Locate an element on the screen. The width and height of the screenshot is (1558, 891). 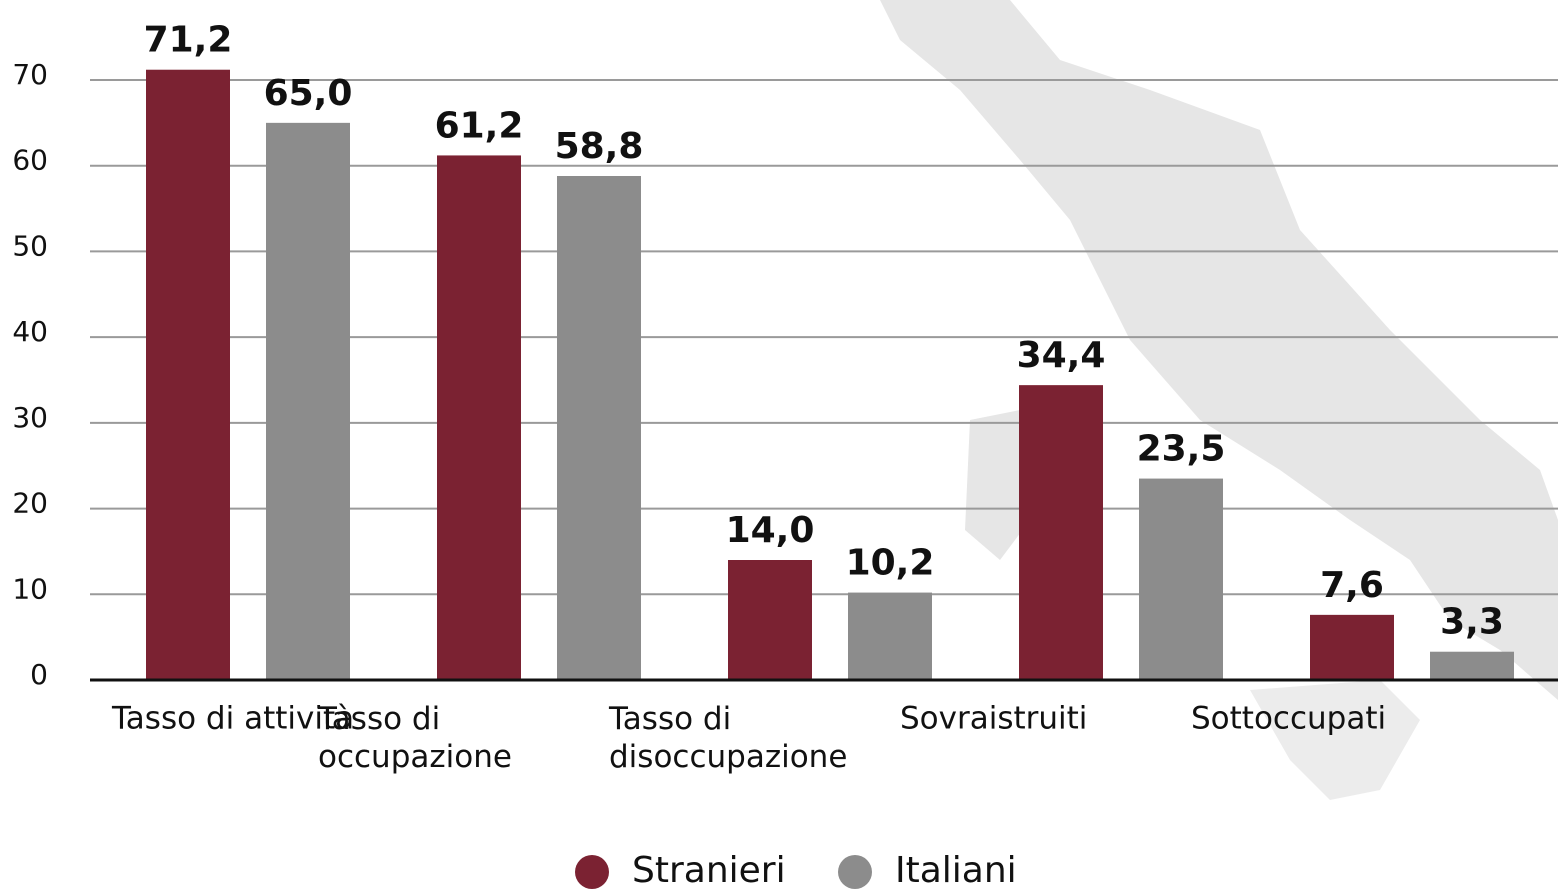
x-tick-label: Sottoccupati is located at coordinates (1288, 719).